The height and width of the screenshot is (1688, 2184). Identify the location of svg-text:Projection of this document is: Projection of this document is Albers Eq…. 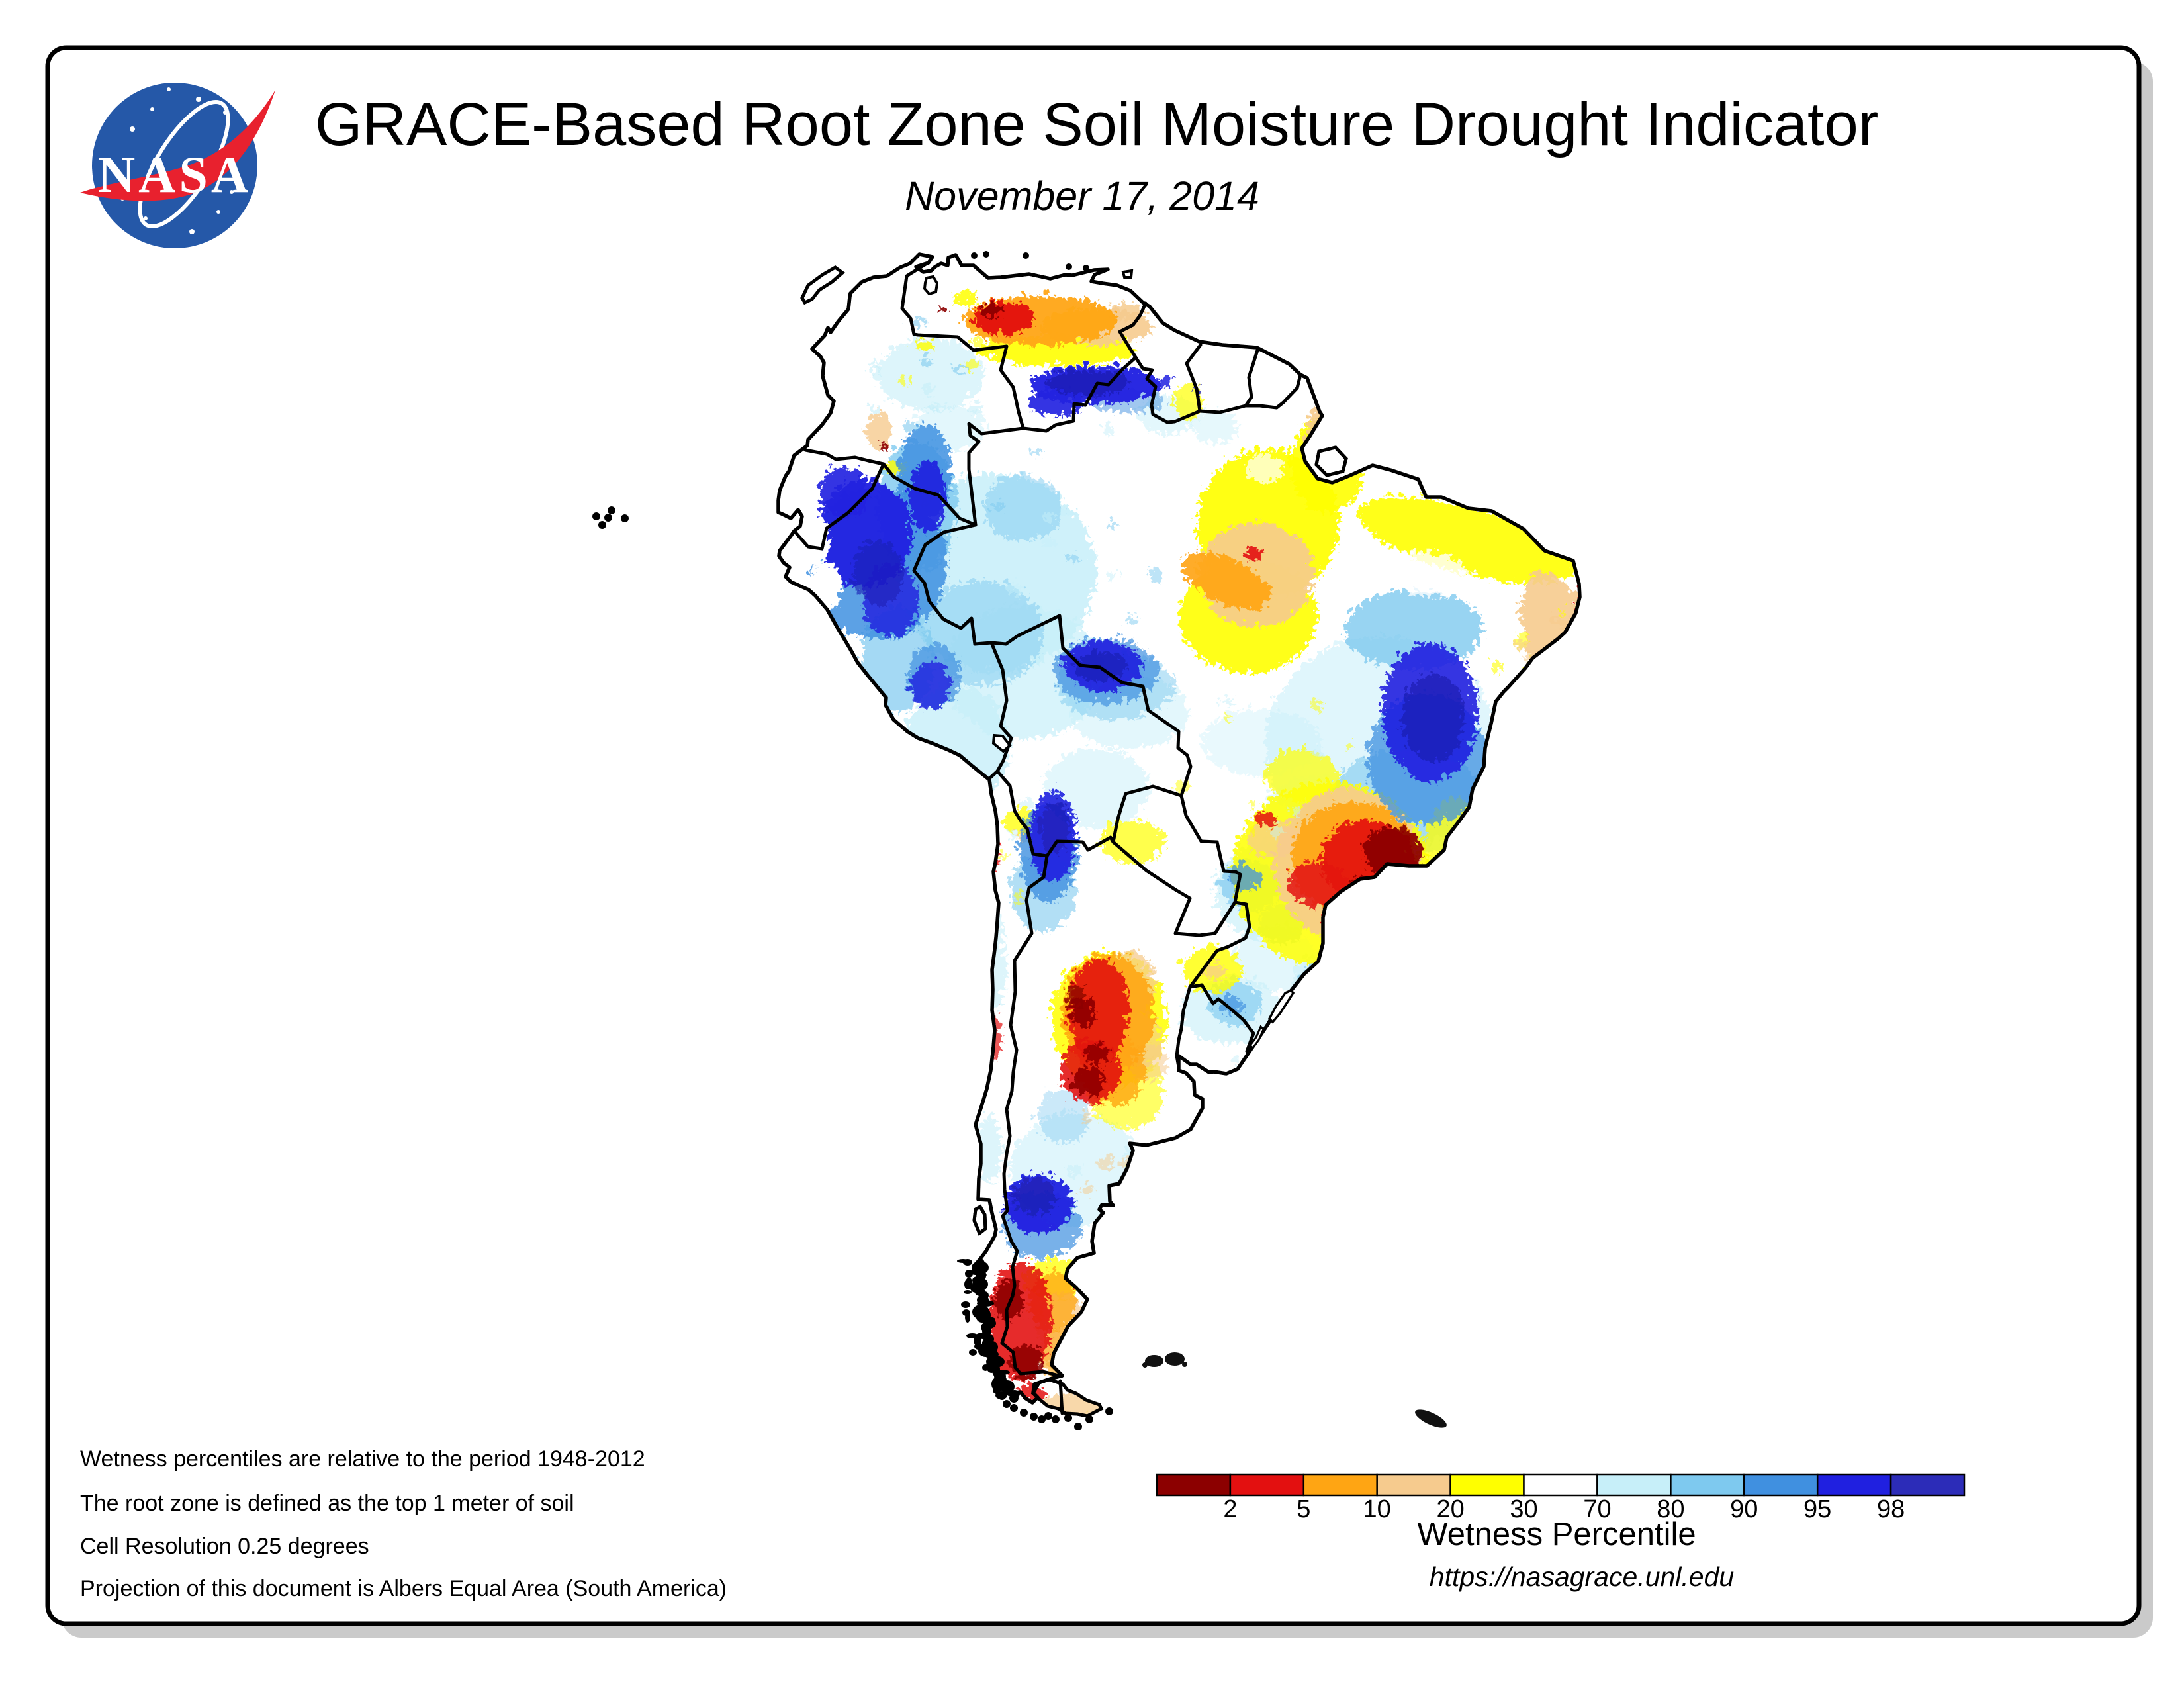
(403, 1588).